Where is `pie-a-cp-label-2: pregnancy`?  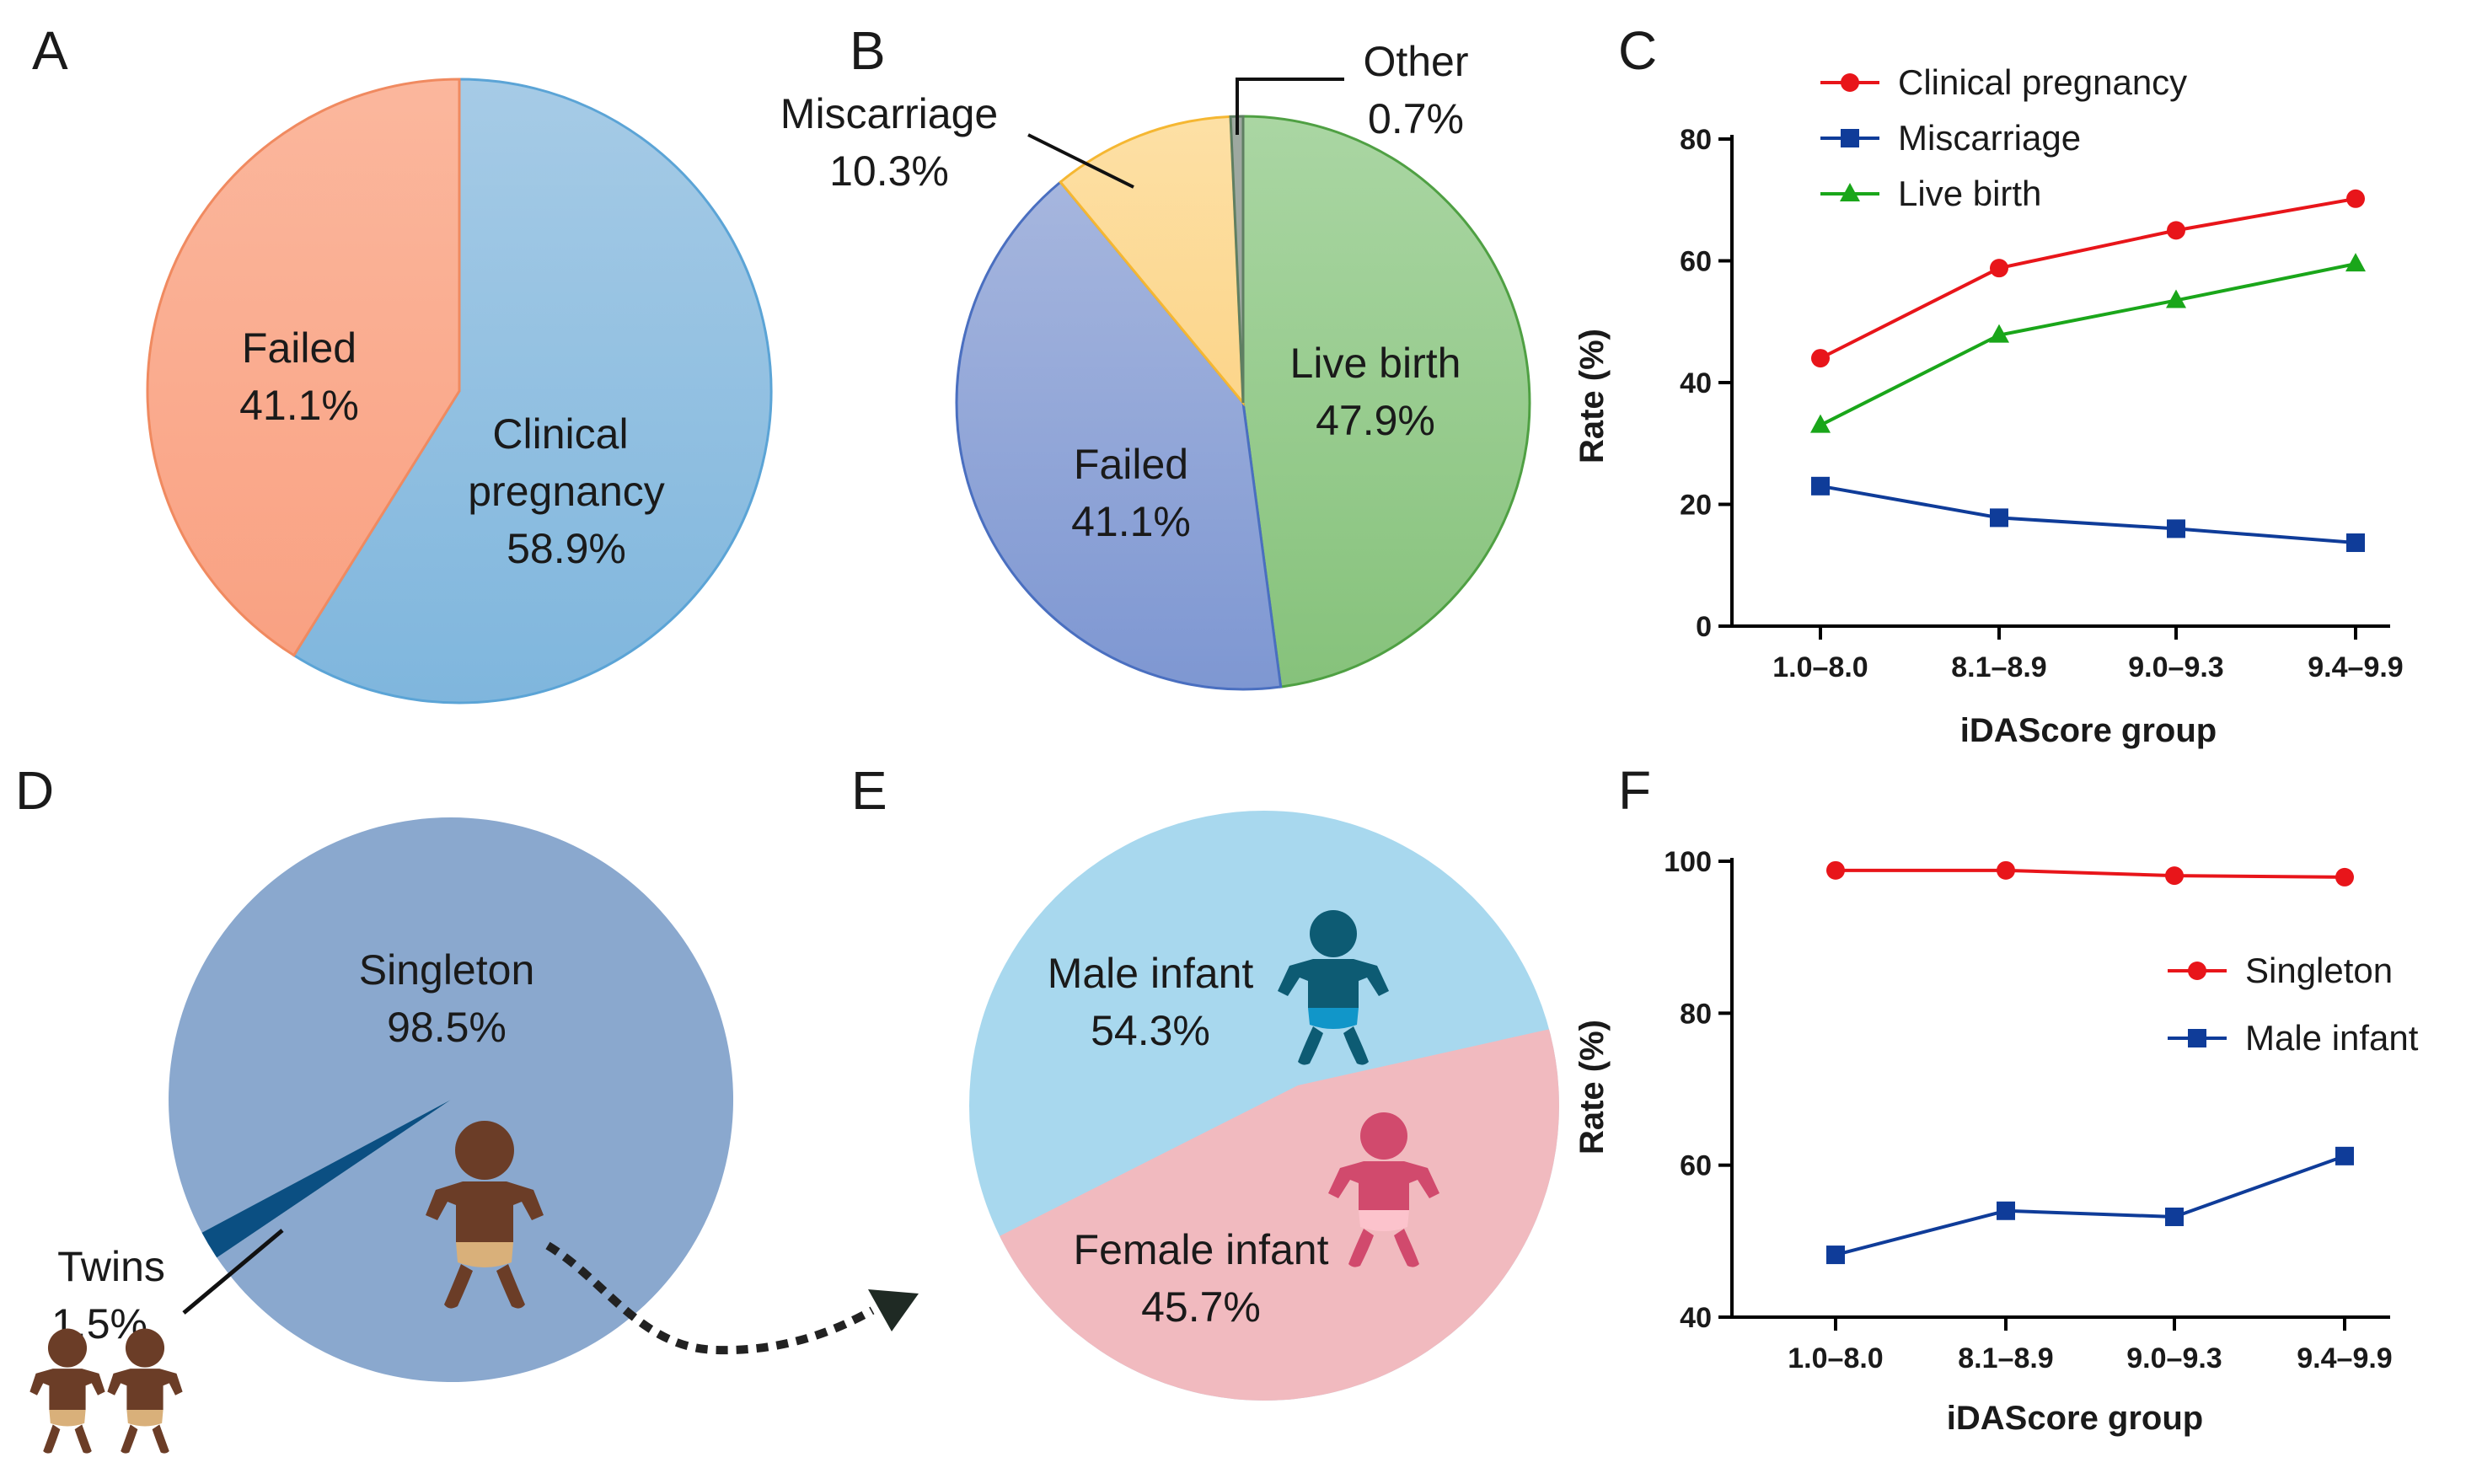 pie-a-cp-label-2: pregnancy is located at coordinates (566, 492).